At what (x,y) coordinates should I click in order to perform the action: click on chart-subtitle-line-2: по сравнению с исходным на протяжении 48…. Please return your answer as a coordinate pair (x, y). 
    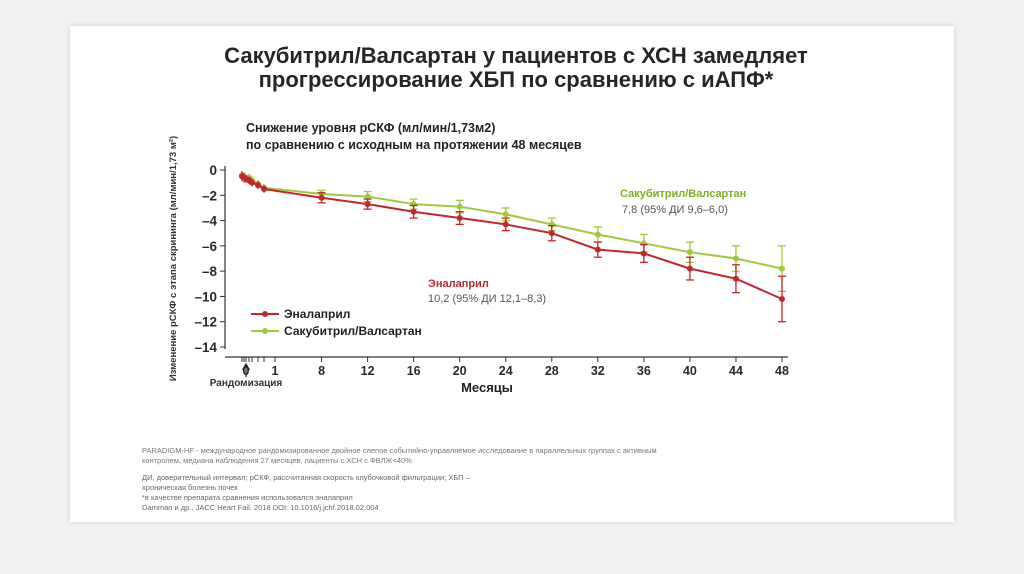
    Looking at the image, I should click on (414, 145).